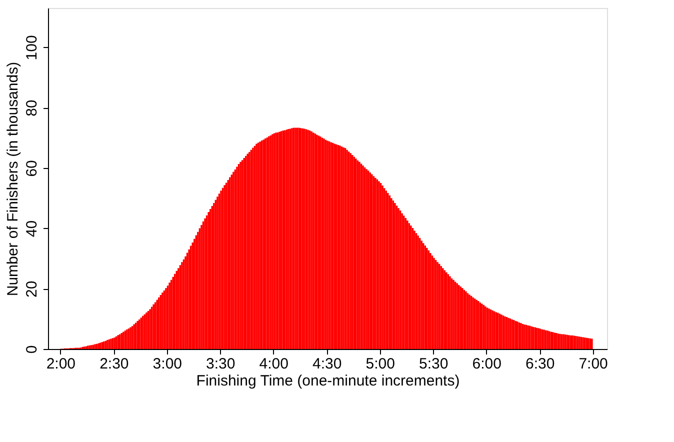 Image resolution: width=674 pixels, height=442 pixels. What do you see at coordinates (221, 364) in the screenshot?
I see `x-tick-label: 3:30` at bounding box center [221, 364].